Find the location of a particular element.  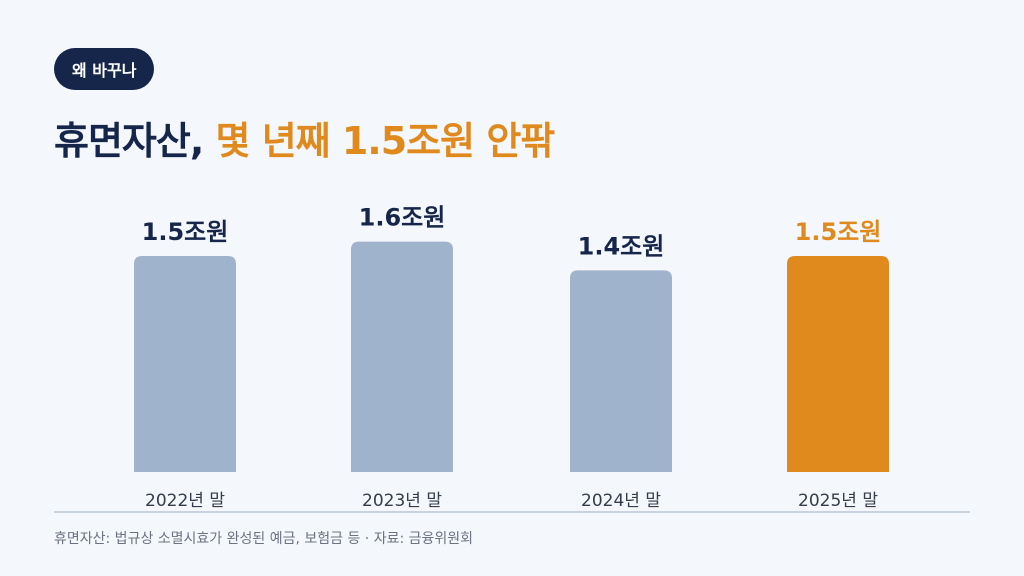

data-label-0: 1.5조원 is located at coordinates (185, 232).